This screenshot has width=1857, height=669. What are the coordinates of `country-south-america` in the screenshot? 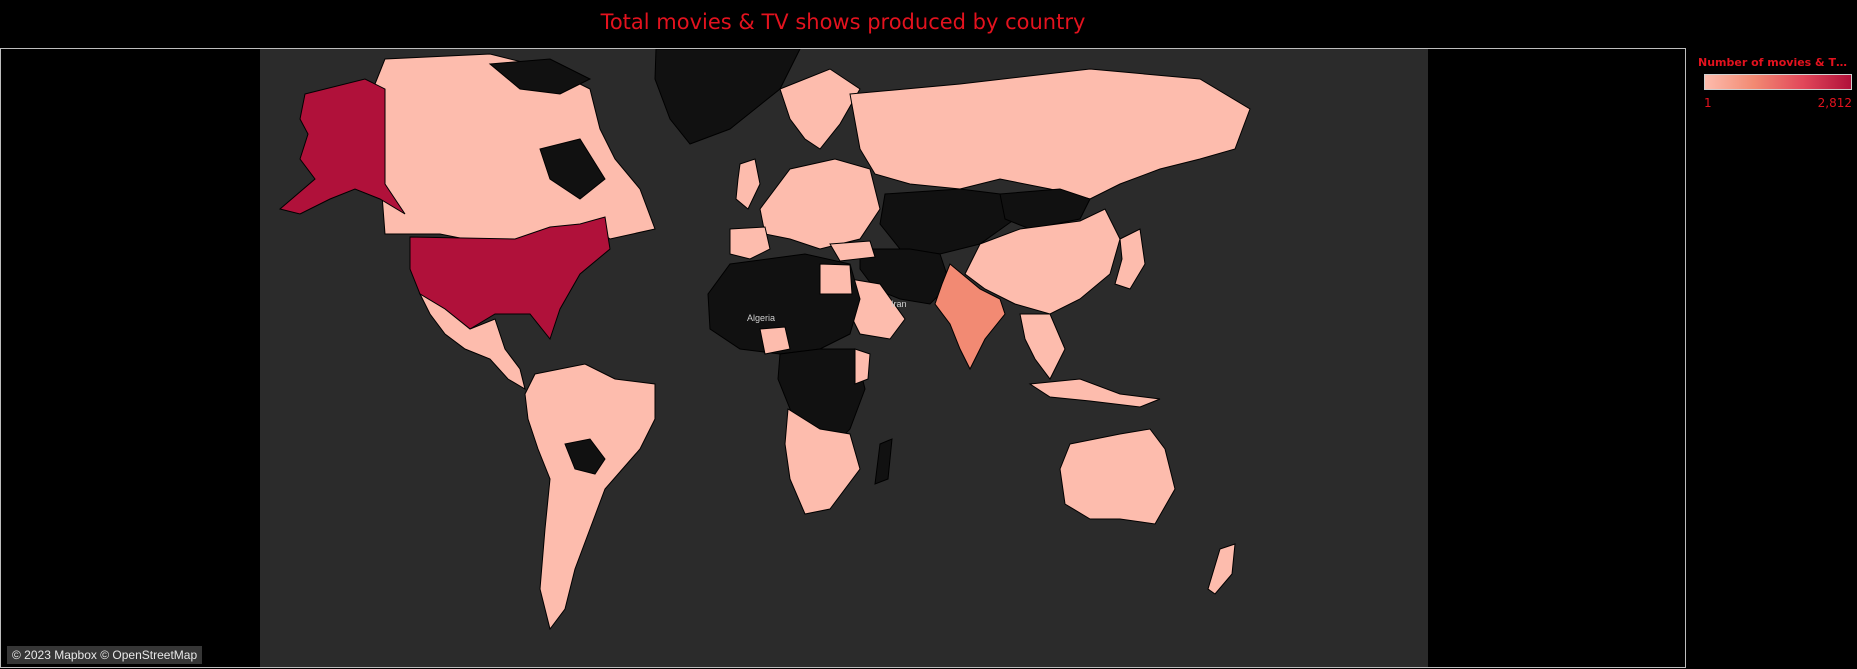 It's located at (590, 497).